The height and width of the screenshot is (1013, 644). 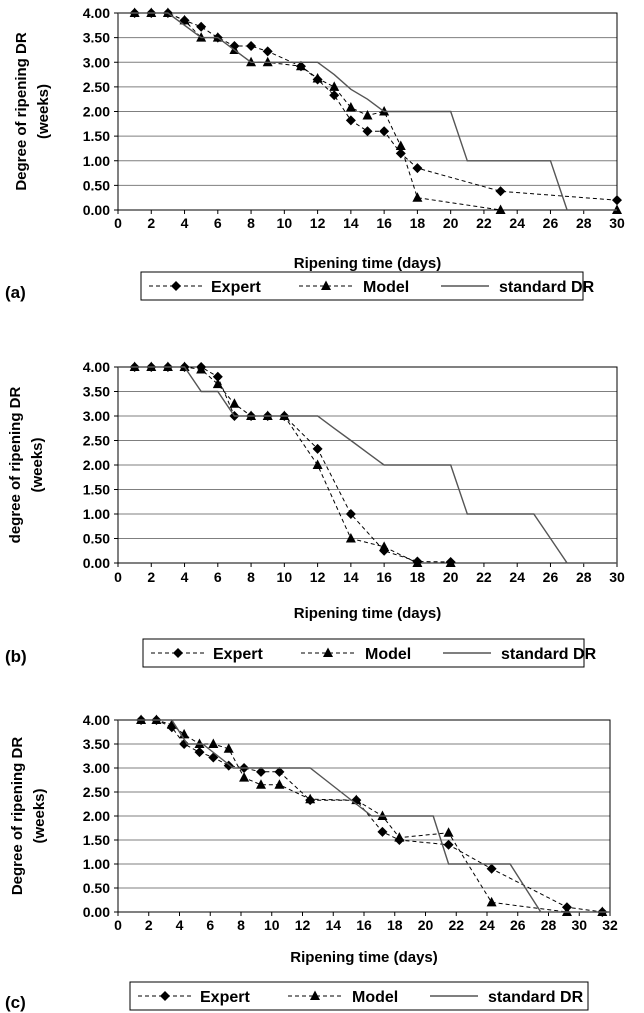 What do you see at coordinates (364, 925) in the screenshot?
I see `x-tick-label: 16` at bounding box center [364, 925].